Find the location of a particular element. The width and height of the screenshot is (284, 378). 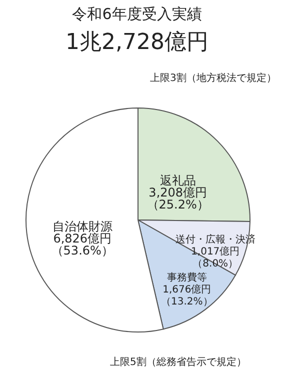

data-label: 6,826億円（53.6%） is located at coordinates (82, 244).